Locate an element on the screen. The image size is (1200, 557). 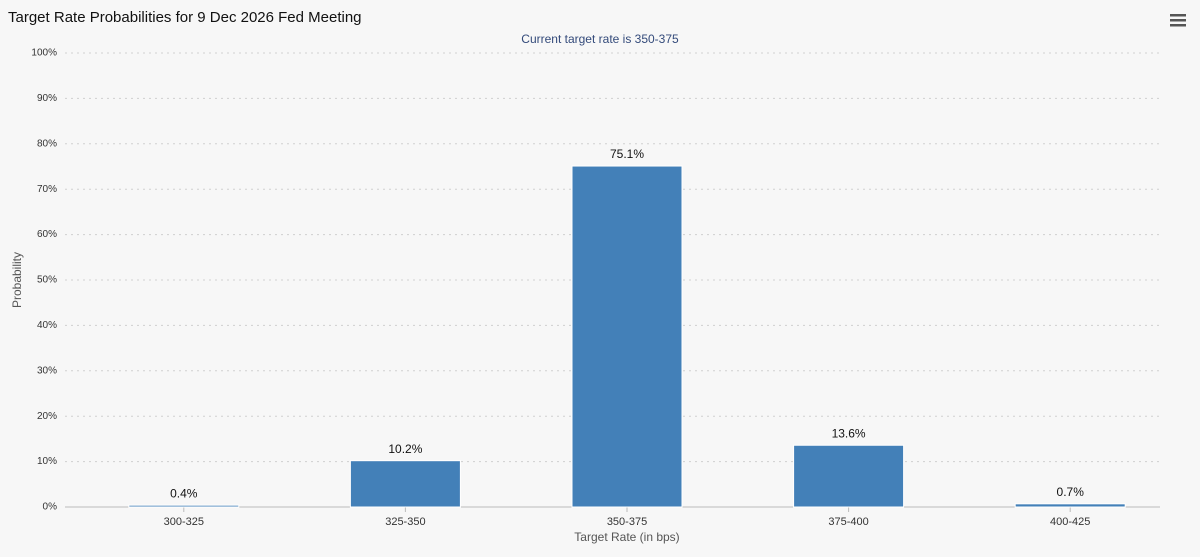
x-tick-label: 400-425 is located at coordinates (1070, 522).